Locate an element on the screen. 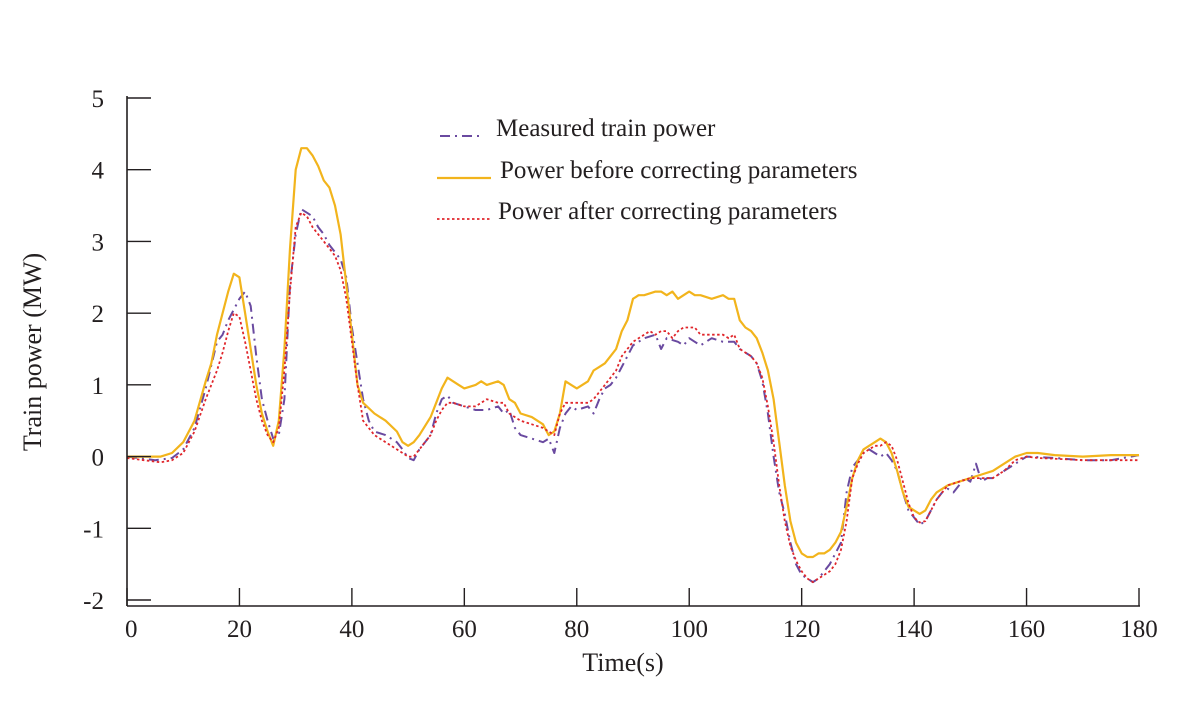 The width and height of the screenshot is (1200, 715). y-tick-label: 5 is located at coordinates (98, 99).